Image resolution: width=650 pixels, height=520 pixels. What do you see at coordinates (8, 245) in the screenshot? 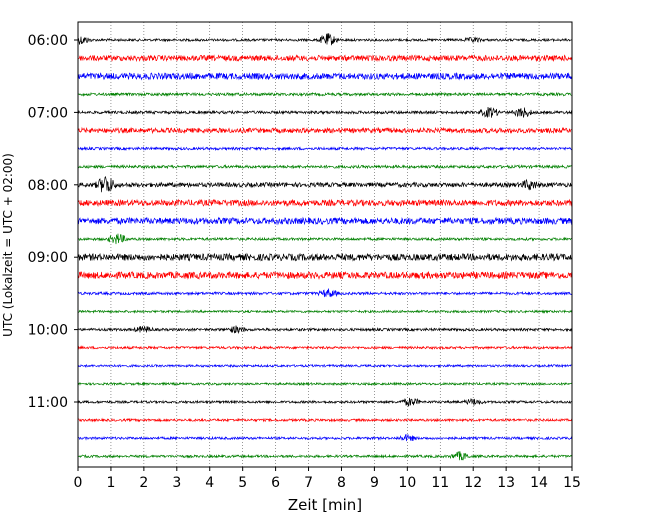
I see `y-axis-title: UTC (Lokalzeit = UTC + 02:00)` at bounding box center [8, 245].